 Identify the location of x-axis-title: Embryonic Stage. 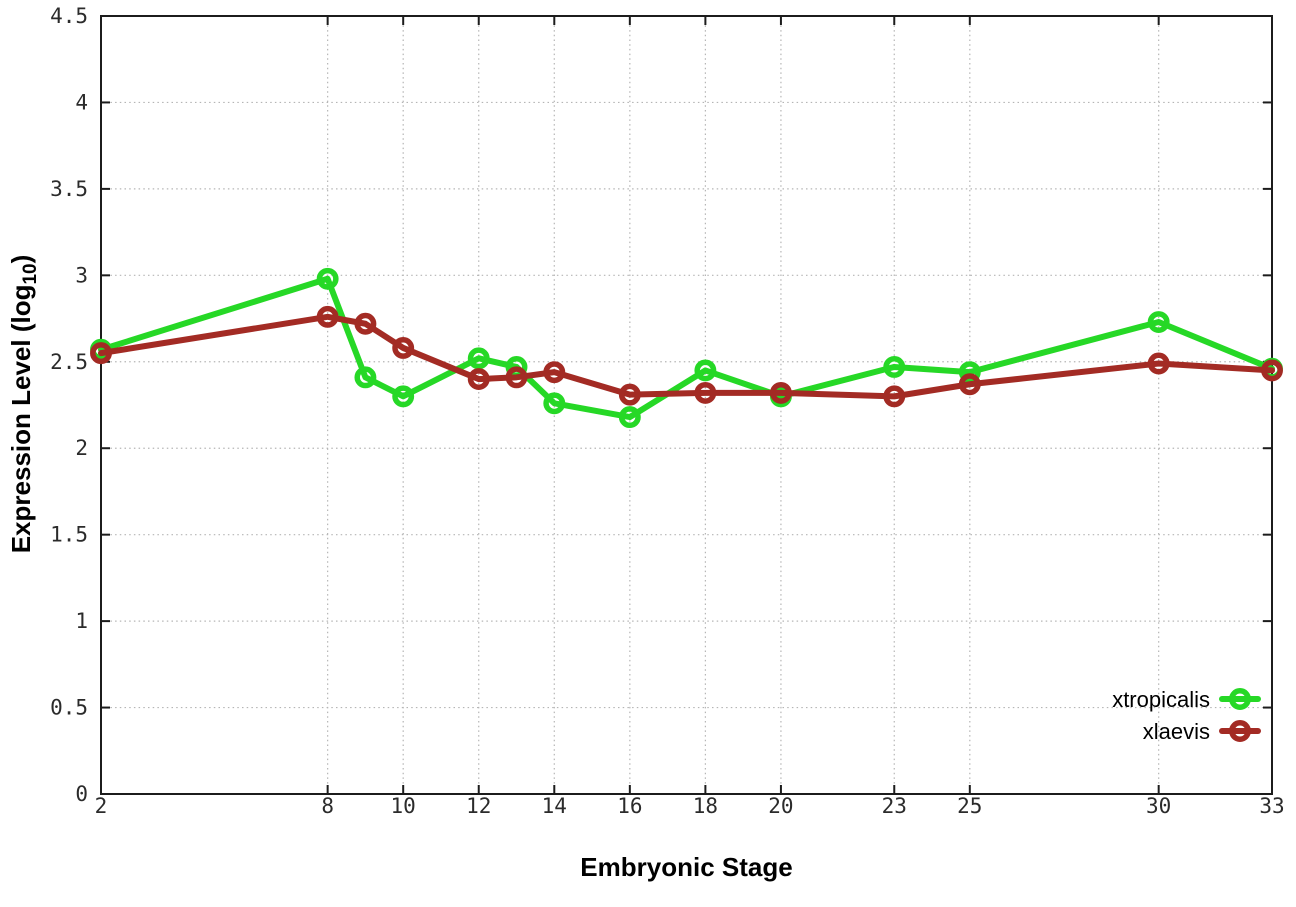
(686, 867).